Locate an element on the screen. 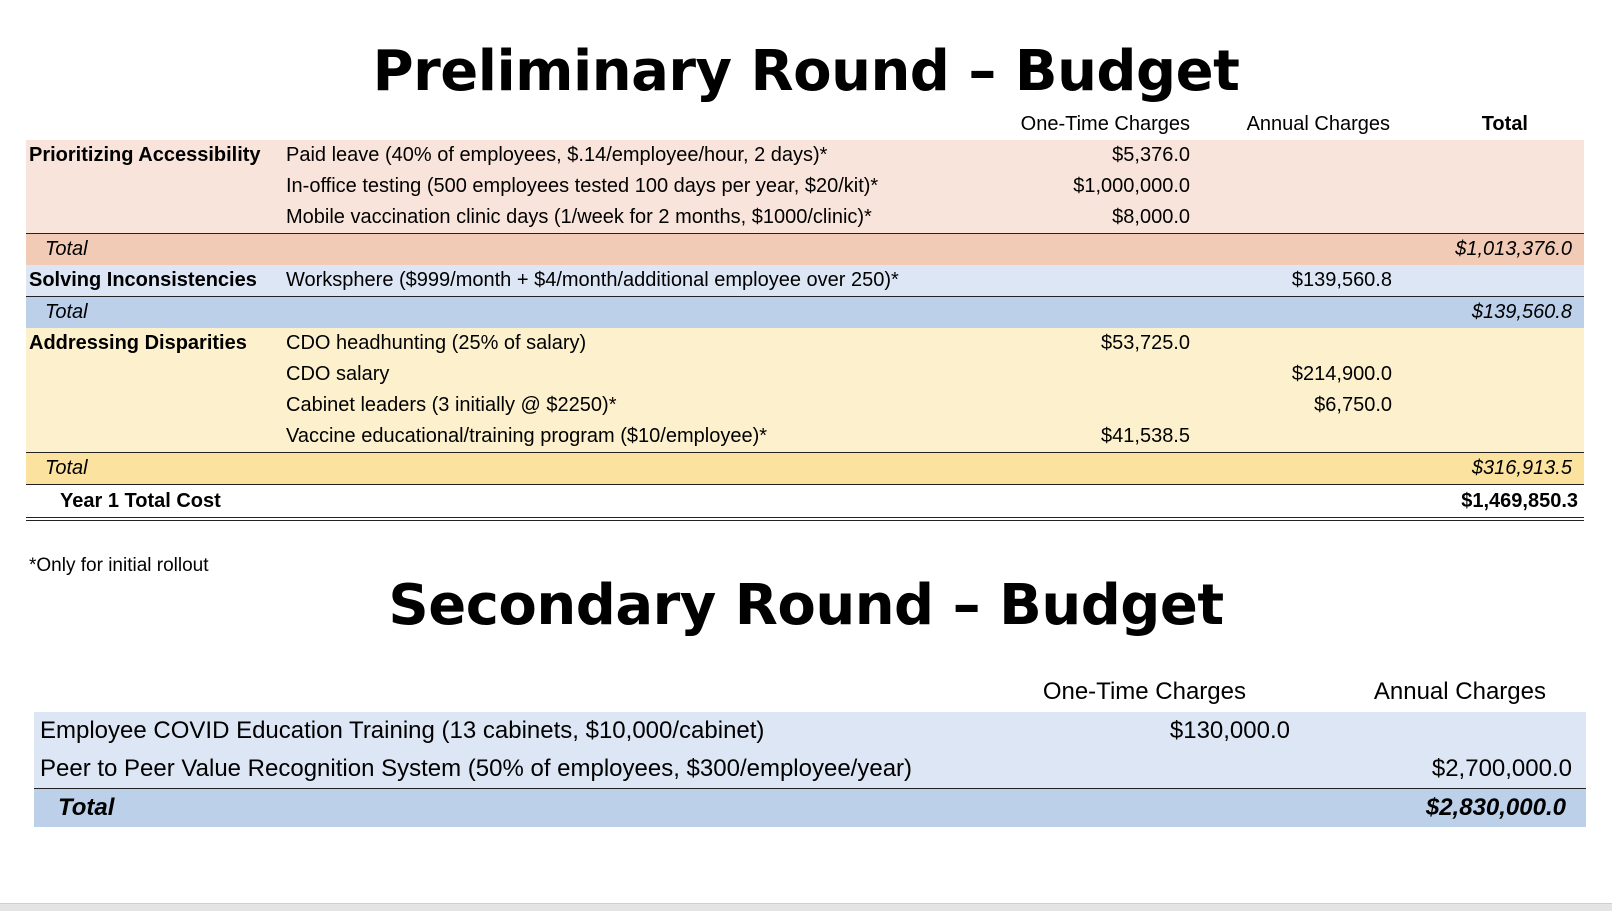  annual-value: $2,700,000.0 is located at coordinates (1501, 768).